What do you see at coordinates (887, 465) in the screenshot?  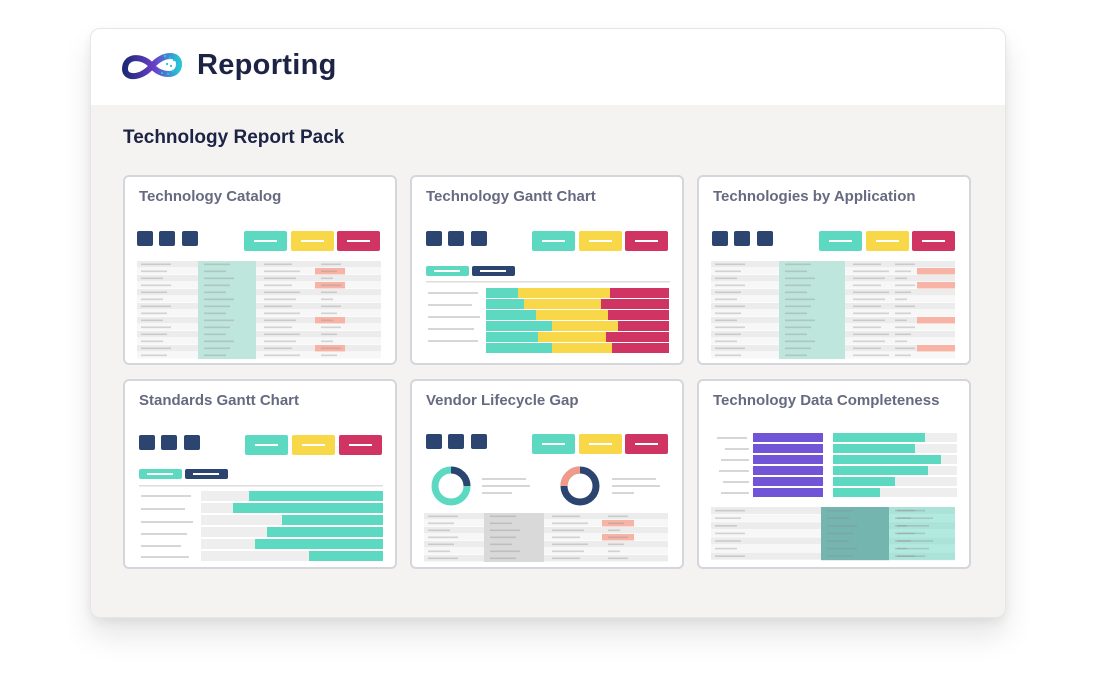 I see `completeness-bars` at bounding box center [887, 465].